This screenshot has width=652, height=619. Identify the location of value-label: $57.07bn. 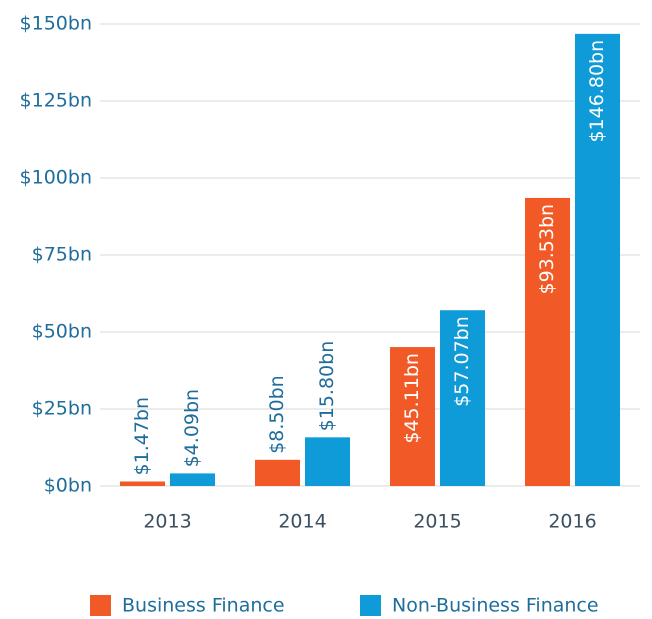
(462, 361).